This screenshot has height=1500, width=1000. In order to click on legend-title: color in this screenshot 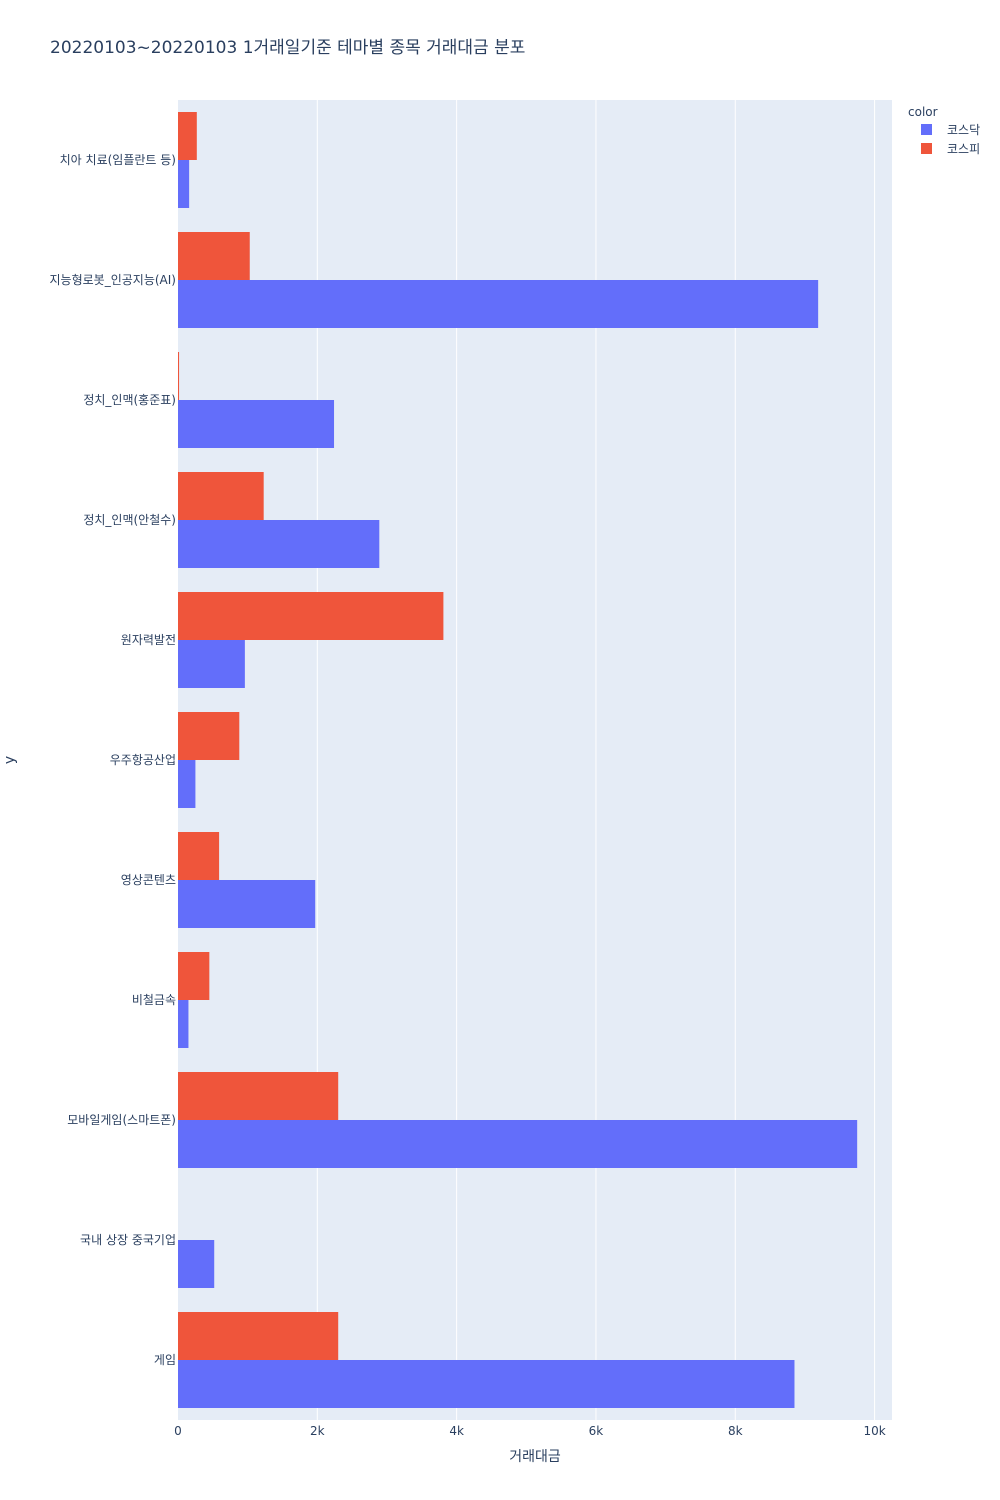, I will do `click(923, 112)`.